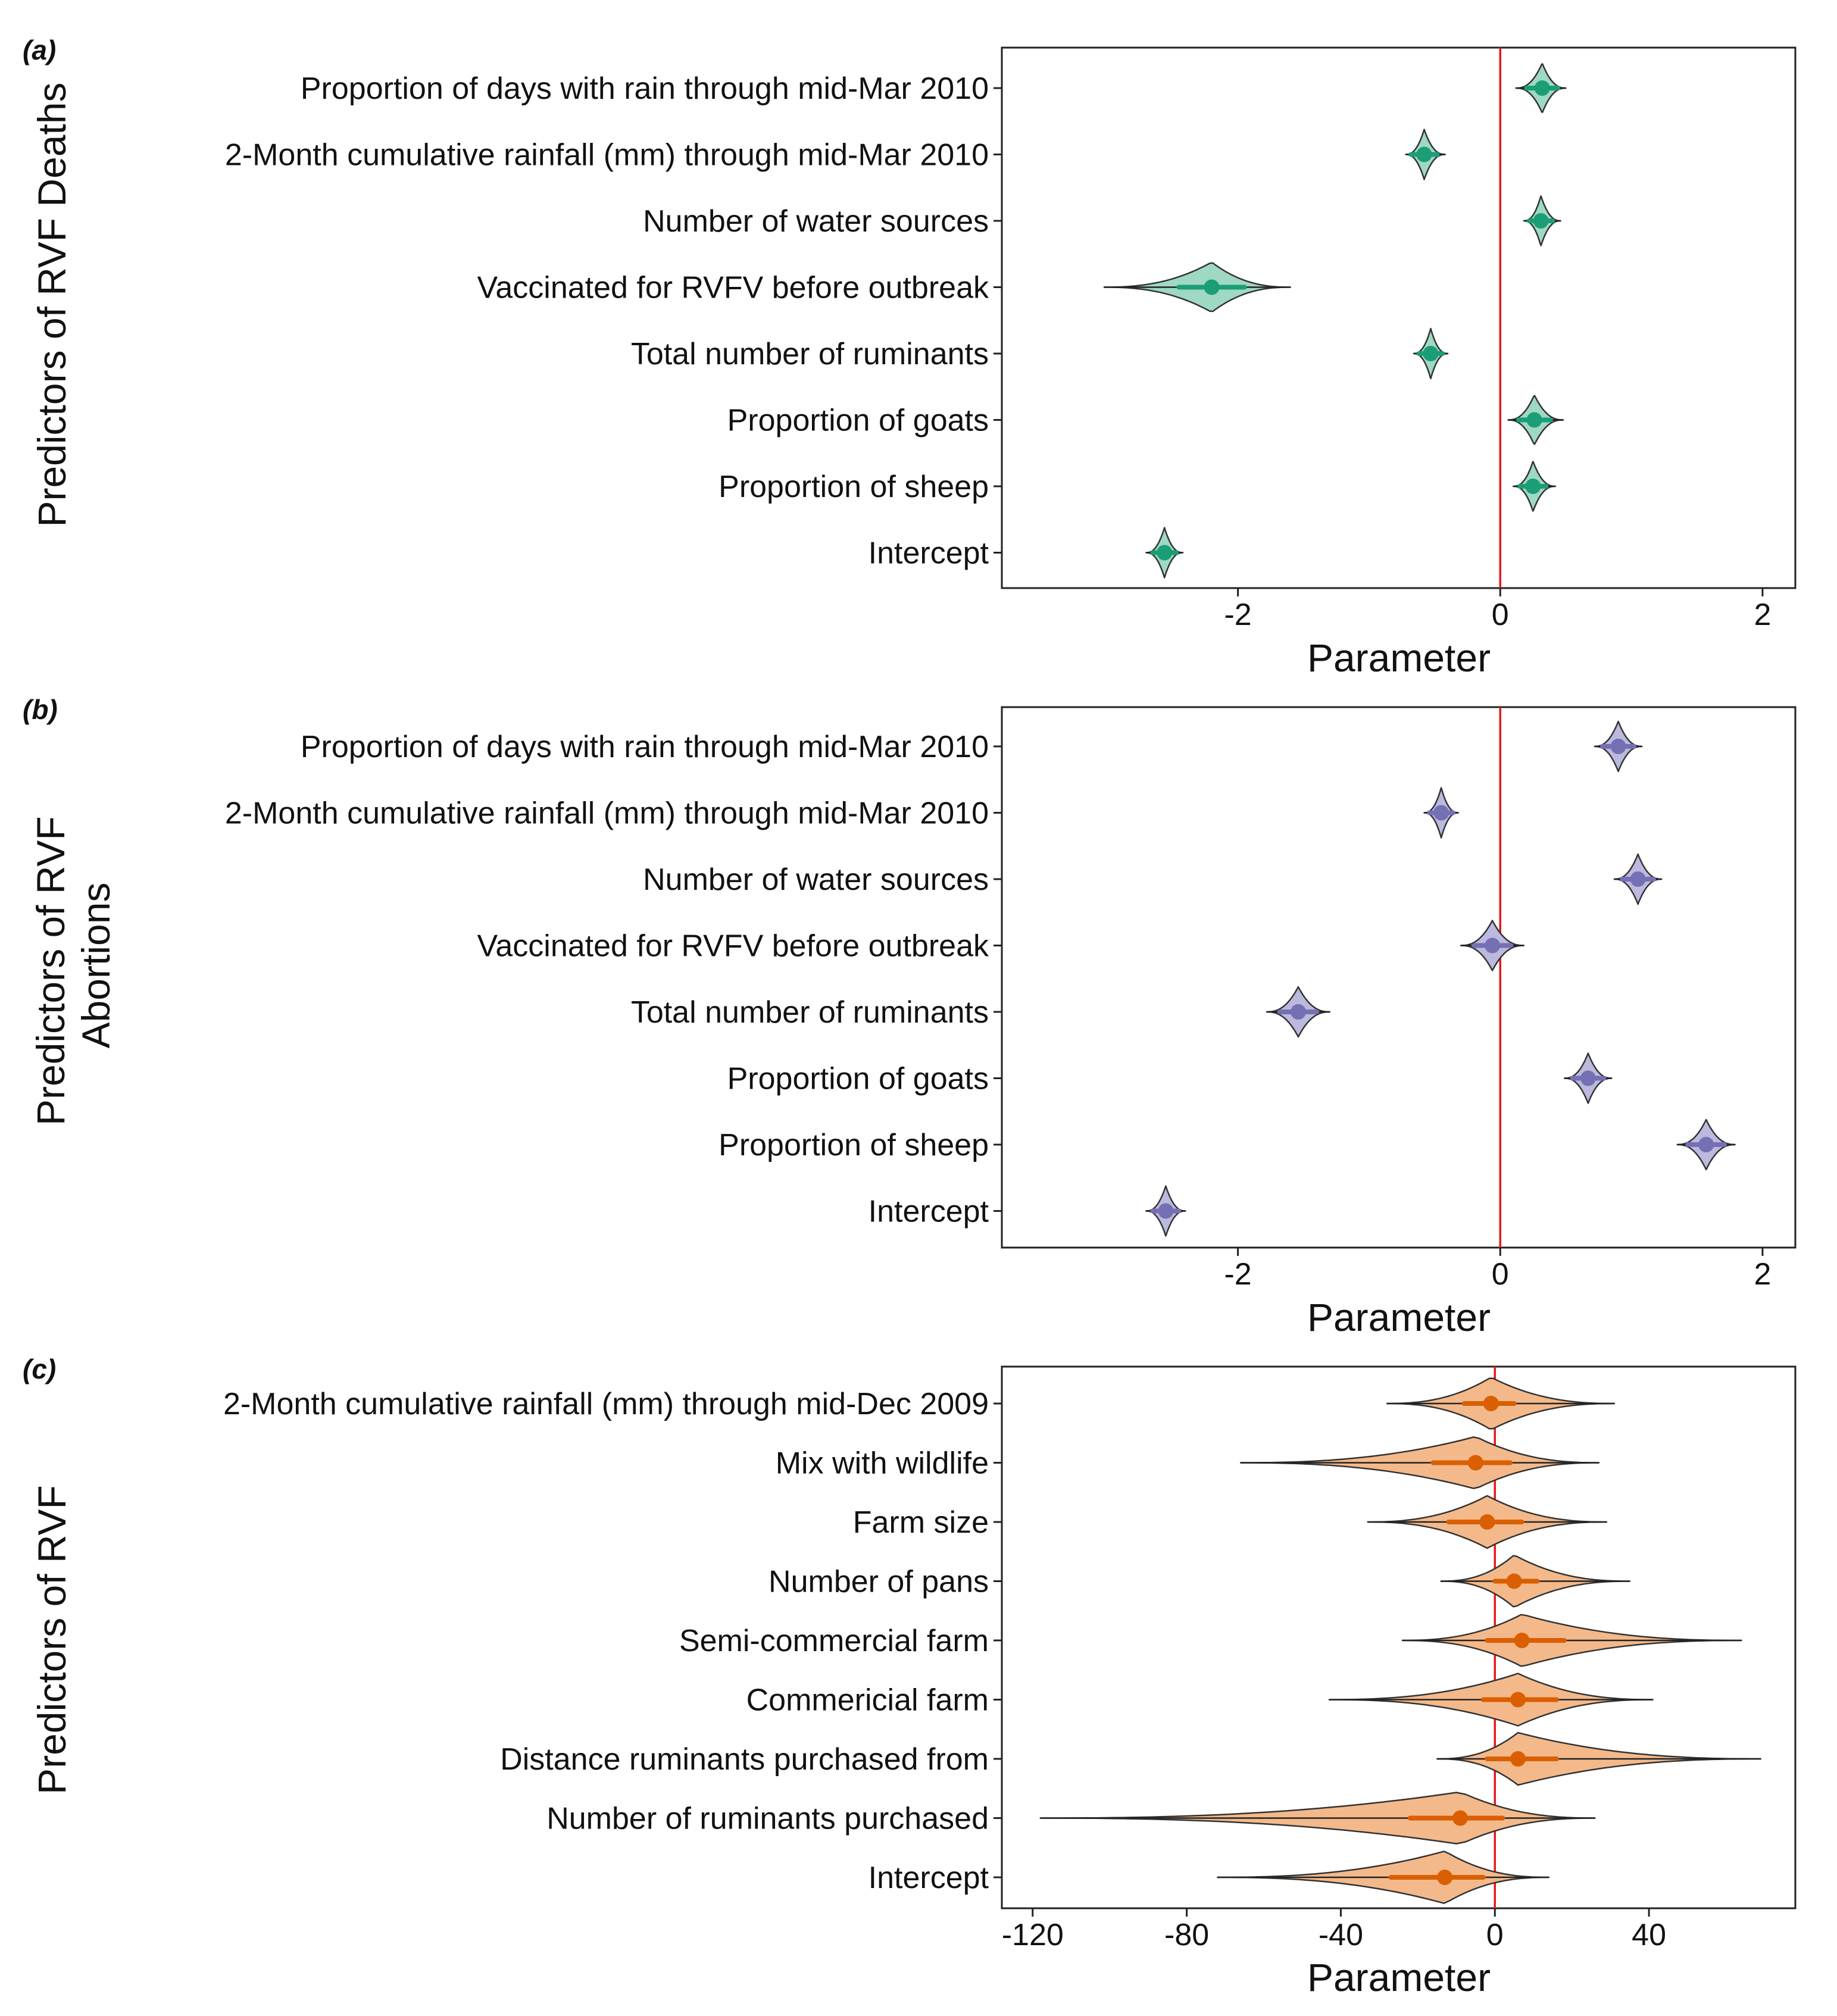  I want to click on panel-b-x-axis-title: Parameter, so click(1399, 1317).